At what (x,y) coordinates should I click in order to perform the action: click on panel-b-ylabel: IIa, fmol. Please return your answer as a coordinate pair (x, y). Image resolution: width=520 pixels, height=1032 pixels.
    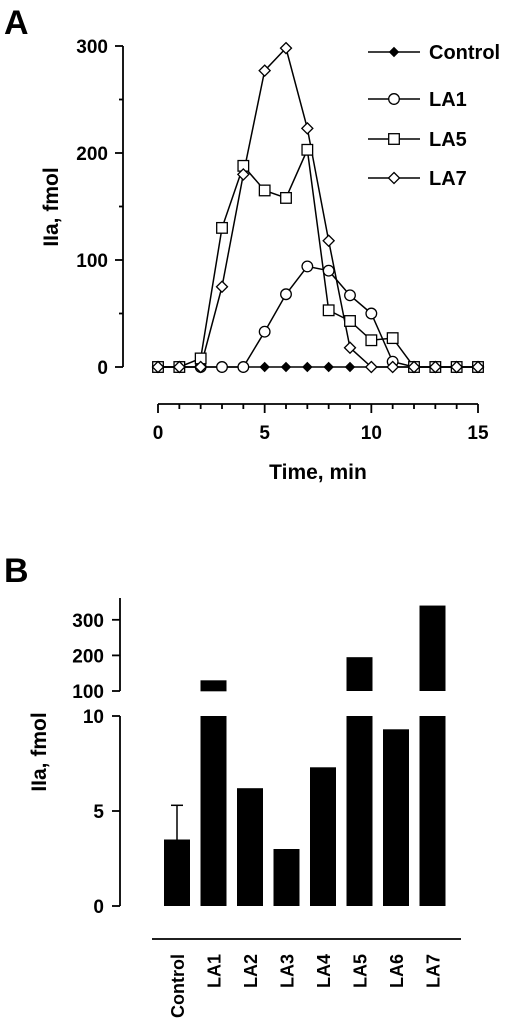
    Looking at the image, I should click on (39, 751).